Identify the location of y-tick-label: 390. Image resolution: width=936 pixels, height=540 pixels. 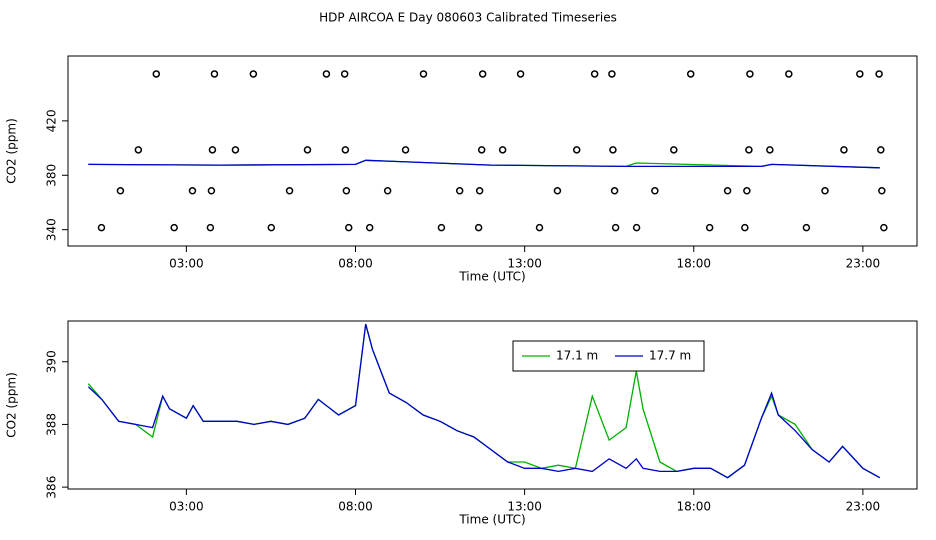
(52, 361).